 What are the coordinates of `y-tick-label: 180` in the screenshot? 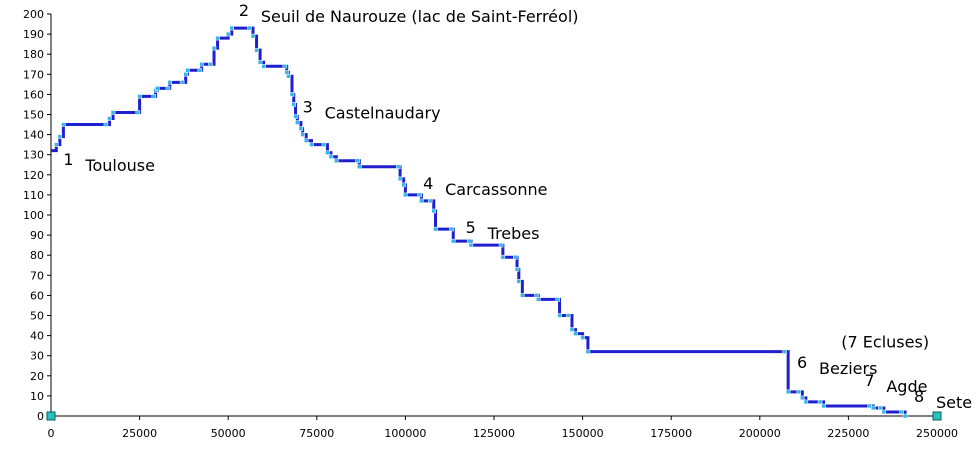 It's located at (33, 54).